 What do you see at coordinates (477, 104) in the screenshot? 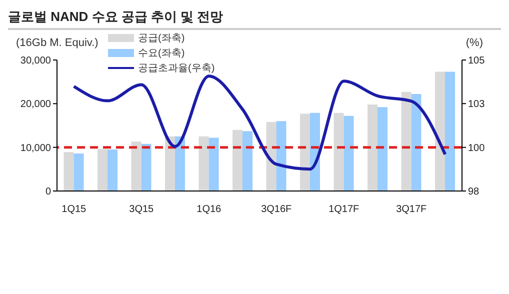
I see `y2-tick-label: 103` at bounding box center [477, 104].